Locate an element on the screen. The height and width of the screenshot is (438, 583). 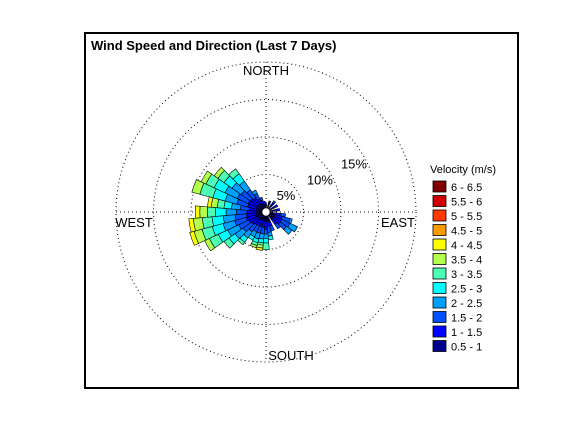
legend-title: Velocity (m/s) is located at coordinates (463, 170).